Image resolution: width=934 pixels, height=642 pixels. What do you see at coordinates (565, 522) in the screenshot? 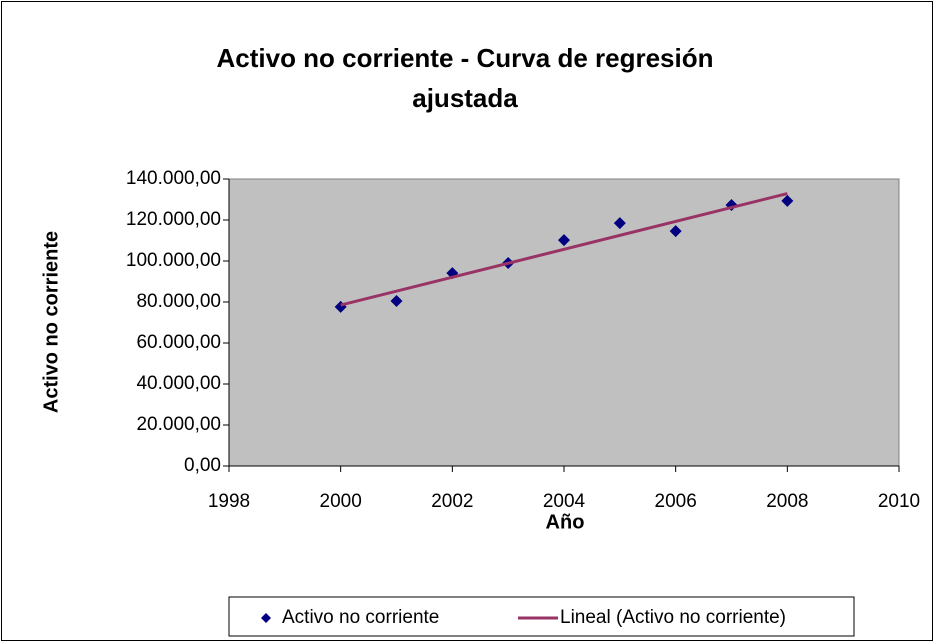
I see `x-axis-title: Año` at bounding box center [565, 522].